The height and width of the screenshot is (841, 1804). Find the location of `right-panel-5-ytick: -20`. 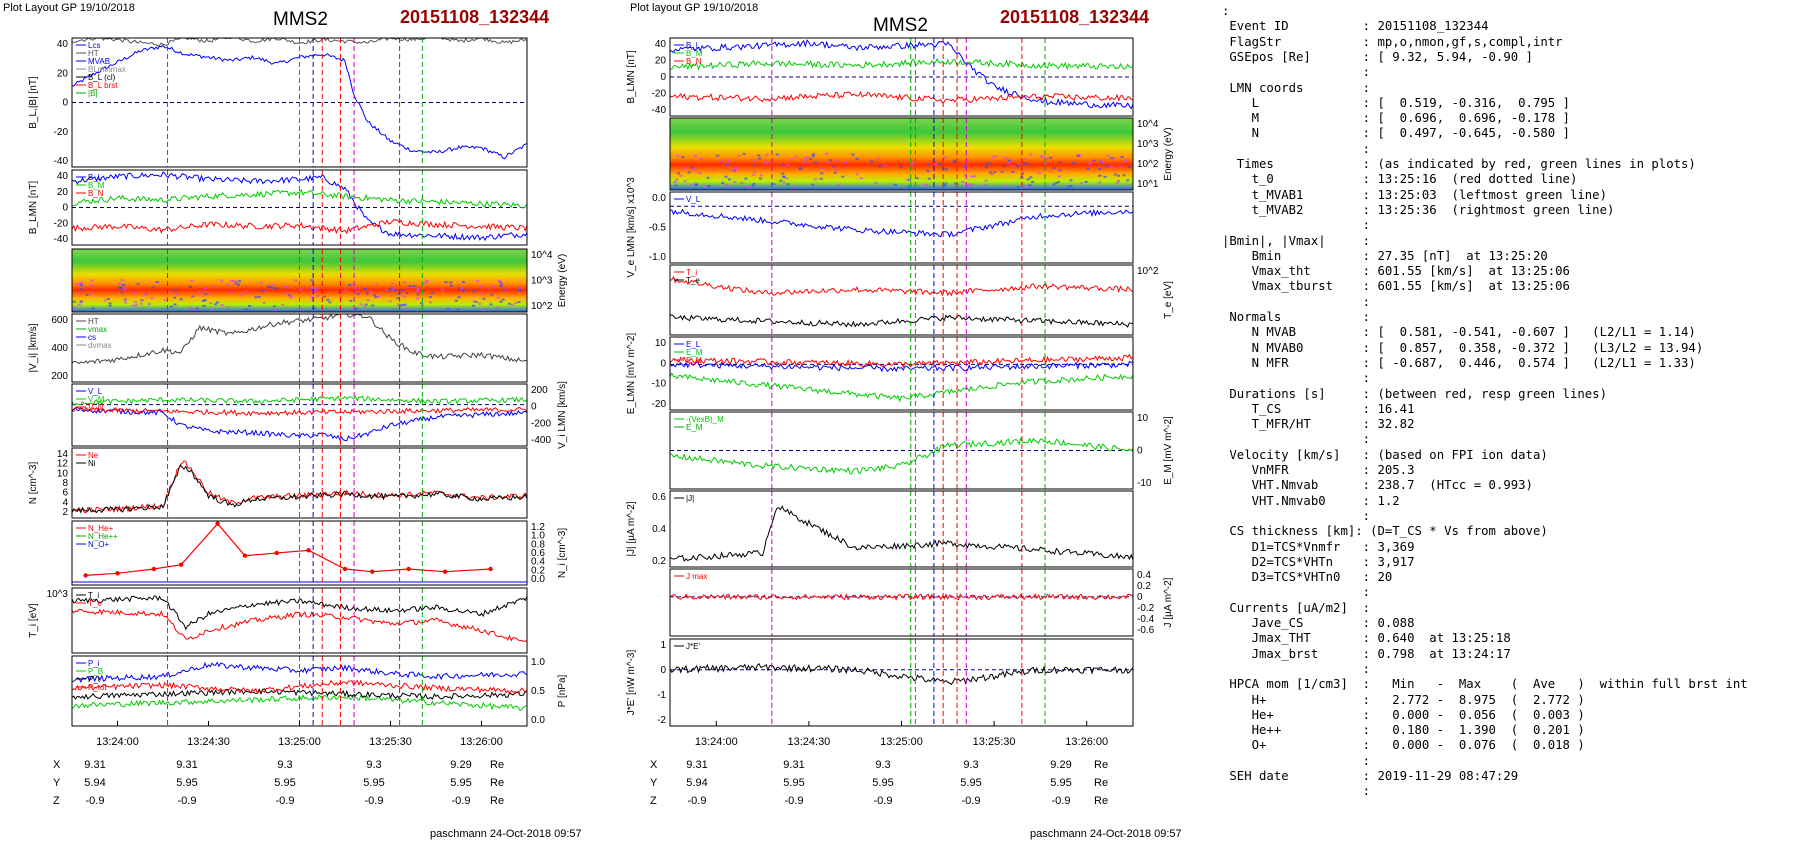

right-panel-5-ytick: -20 is located at coordinates (659, 404).